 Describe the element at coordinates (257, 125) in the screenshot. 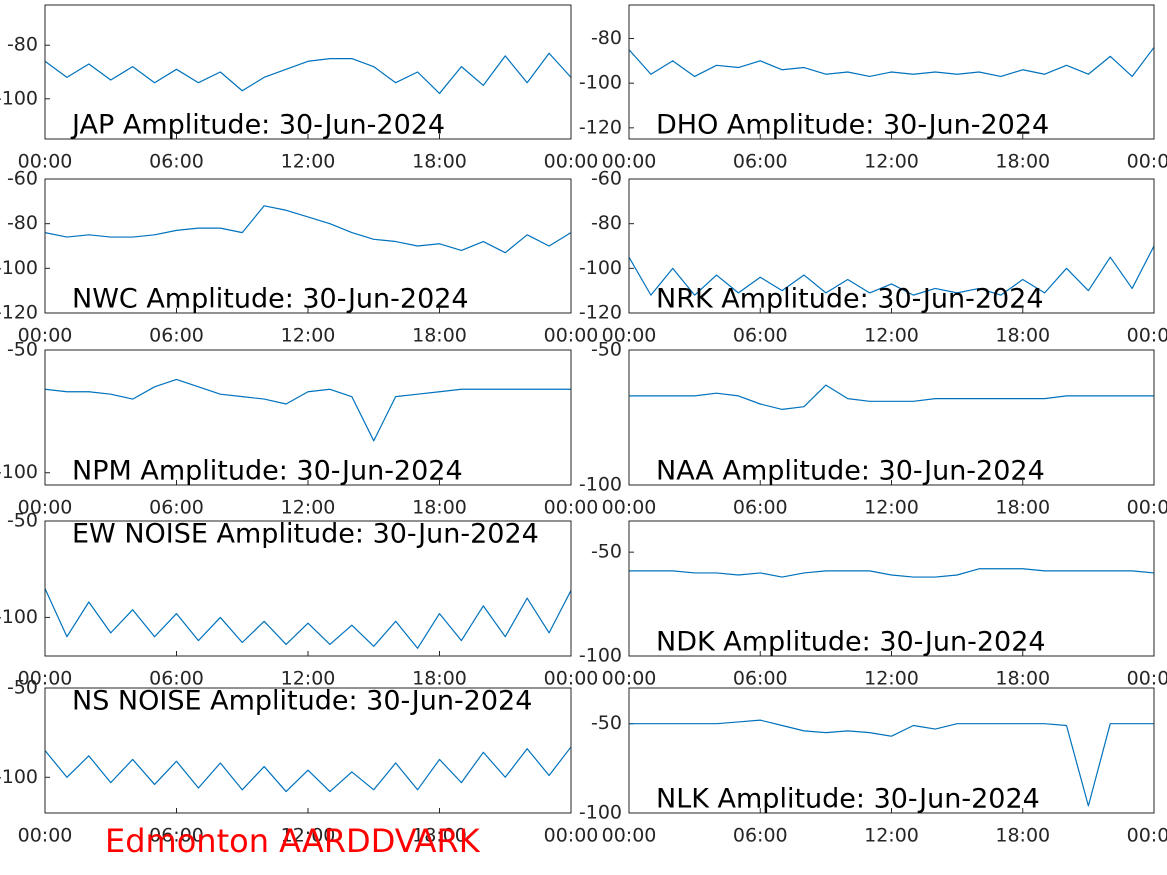

I see `panel-title: JAP Amplitude: 30-Jun-2024` at that location.